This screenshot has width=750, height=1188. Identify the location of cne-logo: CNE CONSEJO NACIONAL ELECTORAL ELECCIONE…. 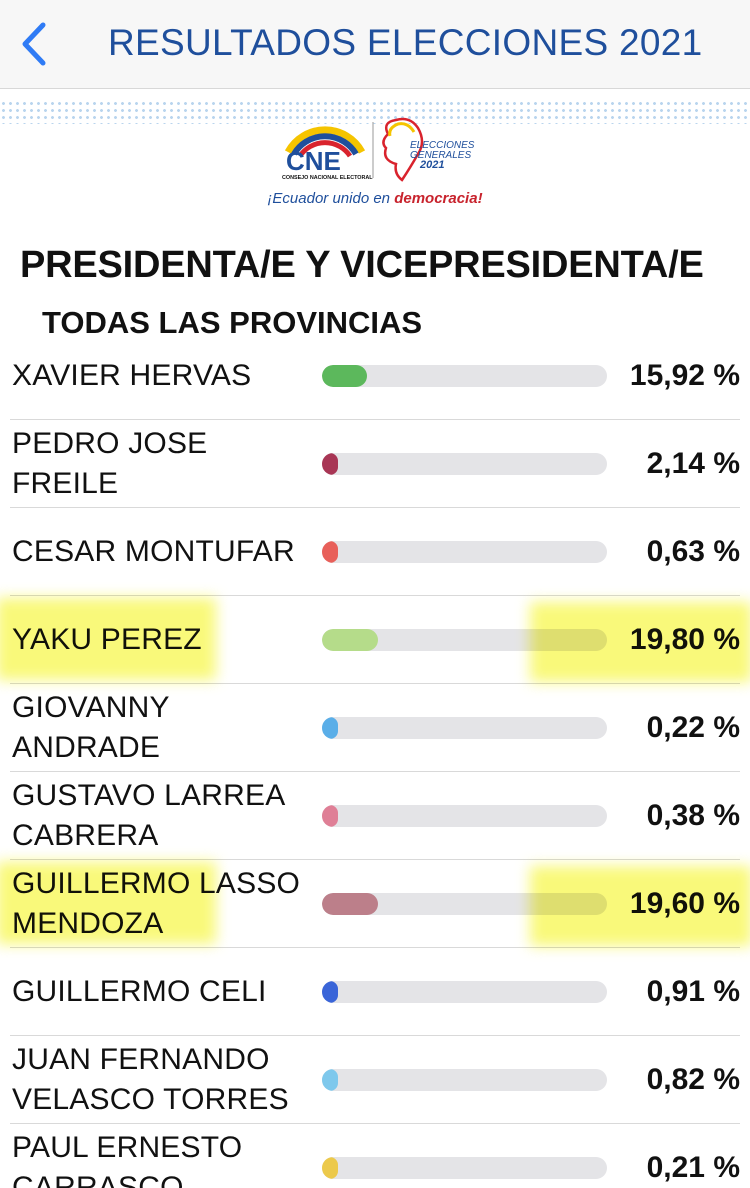
(380, 162).